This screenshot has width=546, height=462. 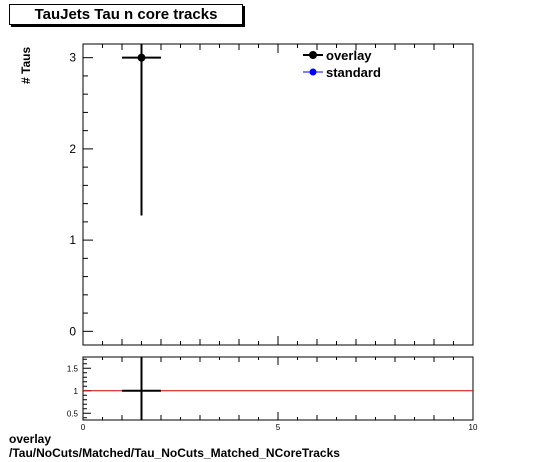 What do you see at coordinates (72, 58) in the screenshot?
I see `main-y-tick-label: 3` at bounding box center [72, 58].